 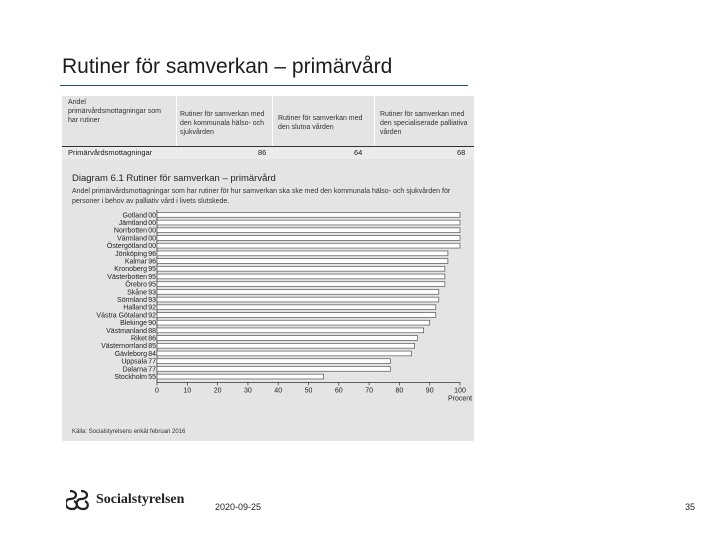 I want to click on x-tick-label: 30, so click(x=248, y=390).